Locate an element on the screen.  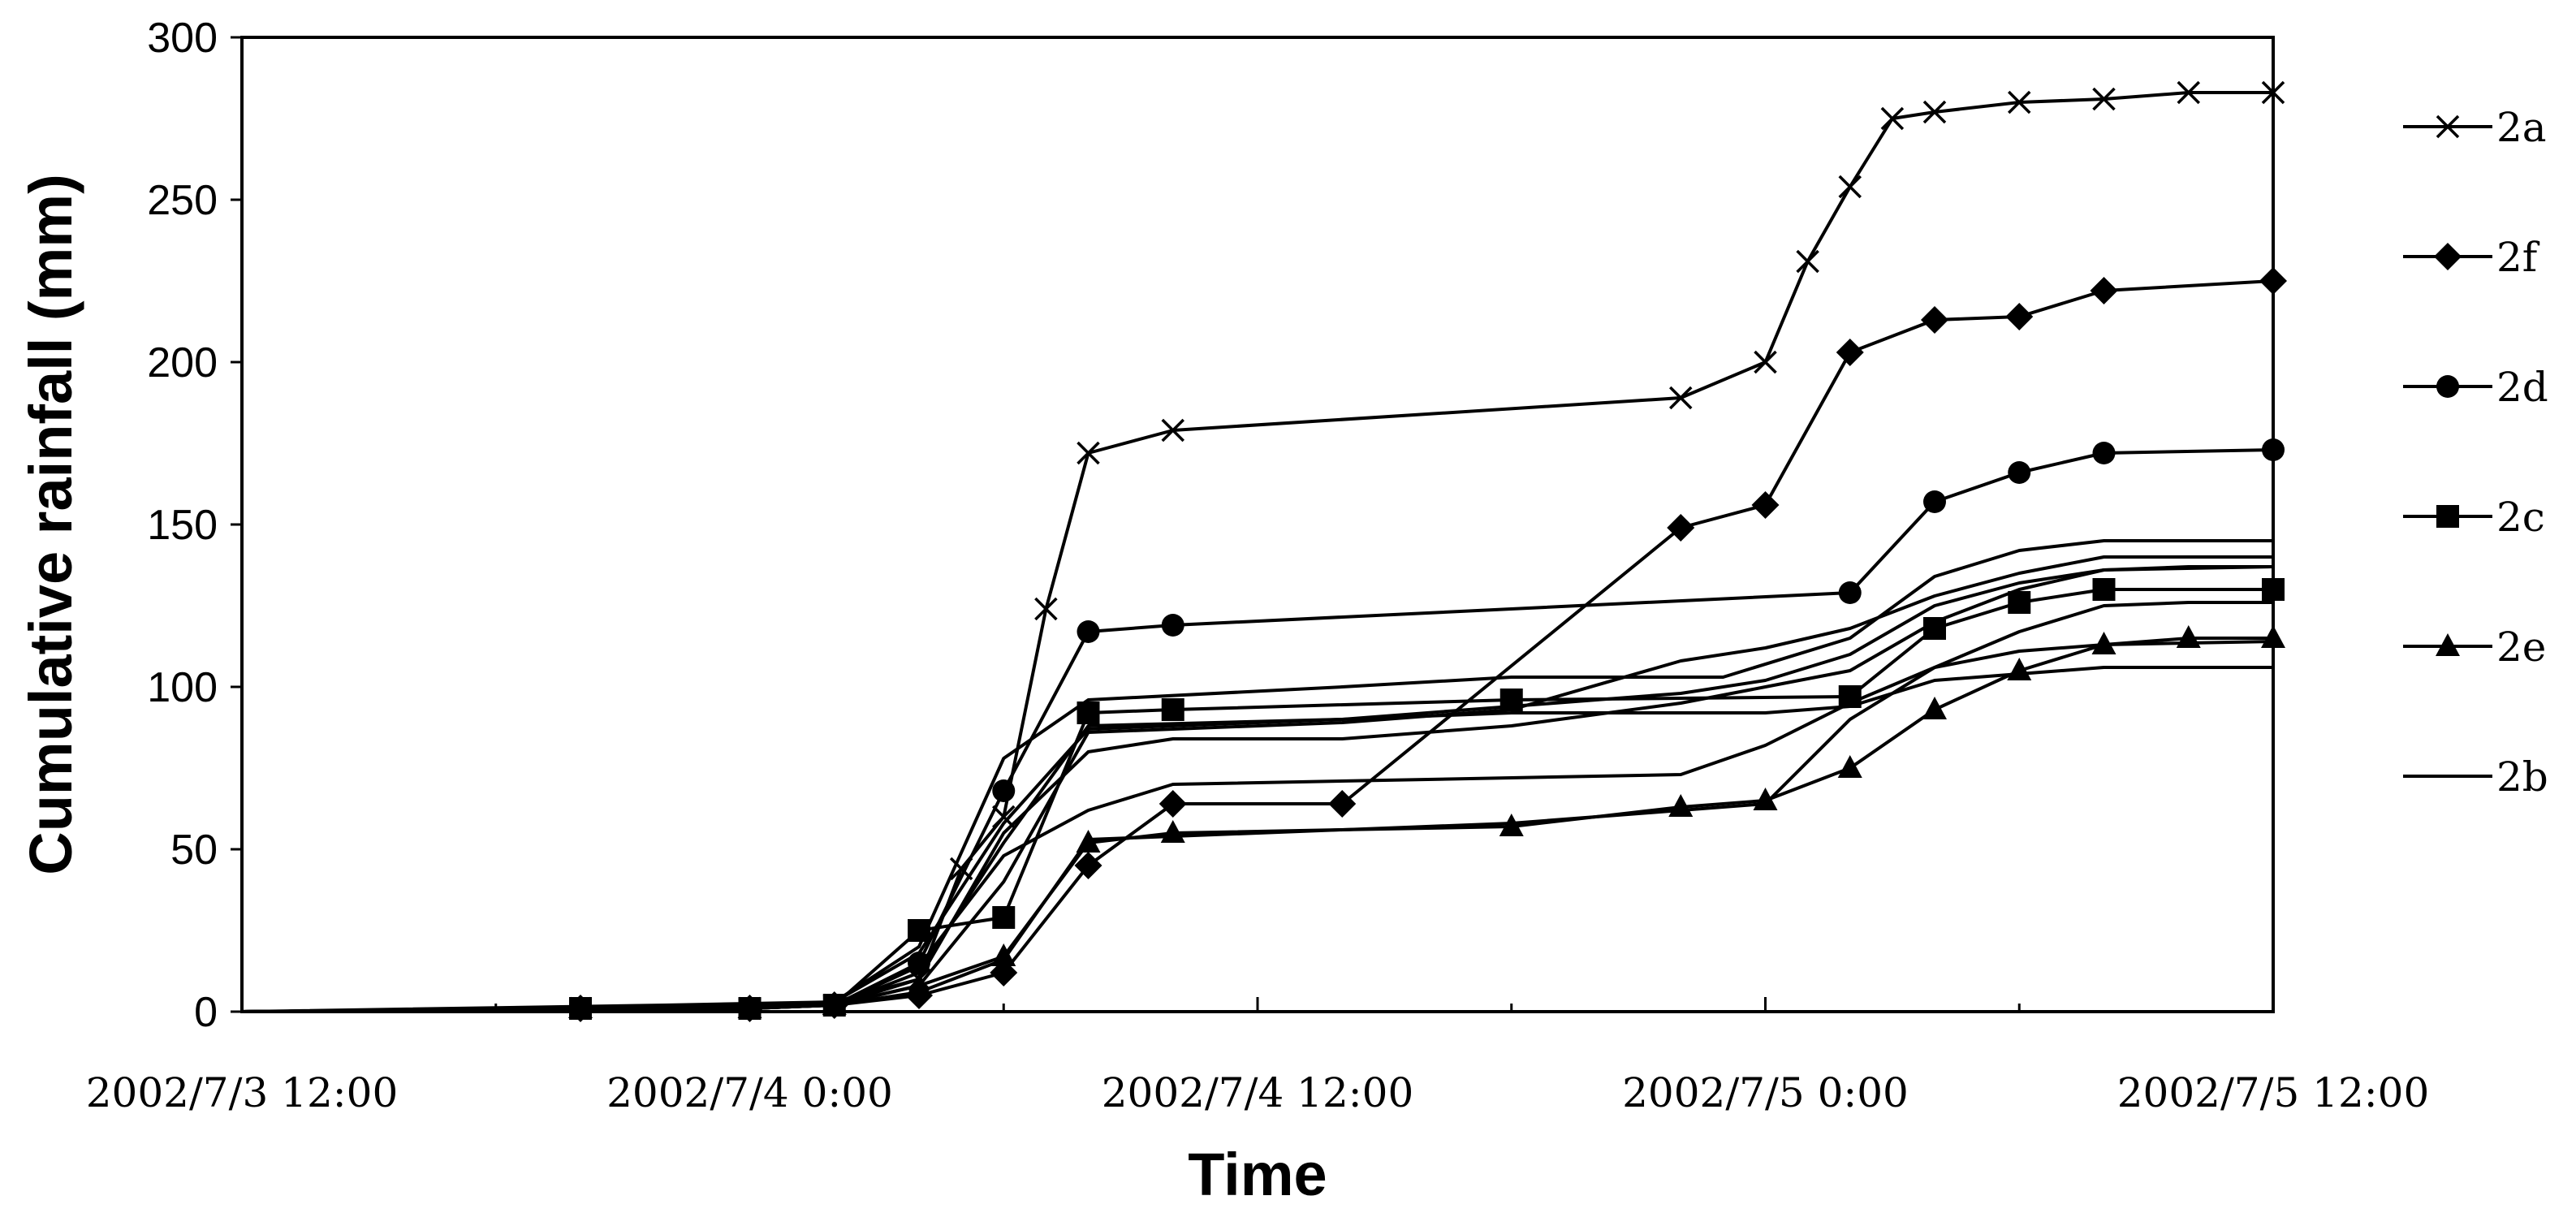
y-tick-label: 300 is located at coordinates (182, 38).